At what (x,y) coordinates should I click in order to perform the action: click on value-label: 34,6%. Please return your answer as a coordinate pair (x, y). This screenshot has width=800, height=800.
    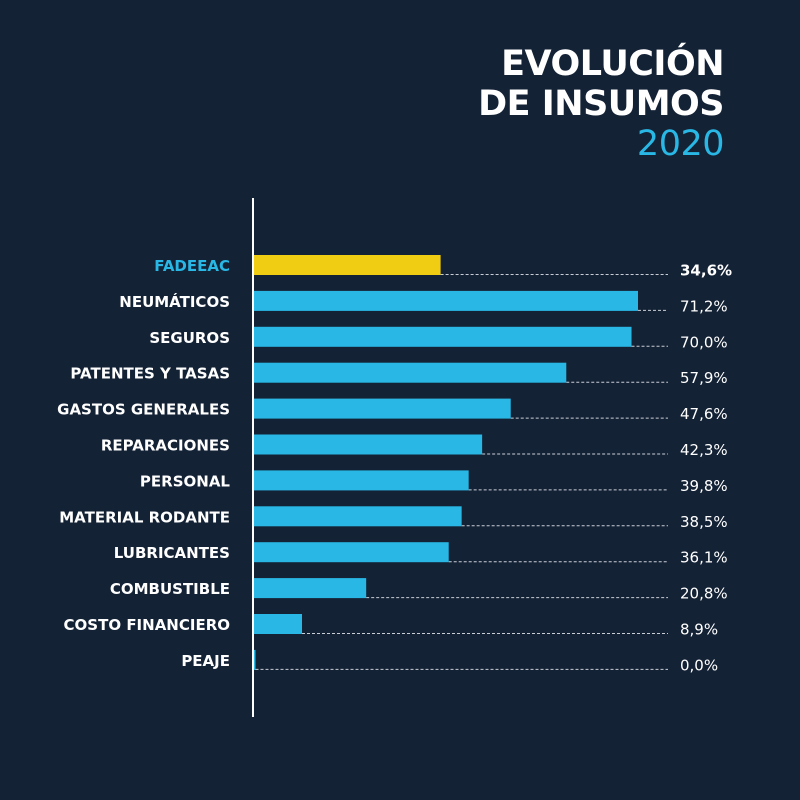
    Looking at the image, I should click on (706, 271).